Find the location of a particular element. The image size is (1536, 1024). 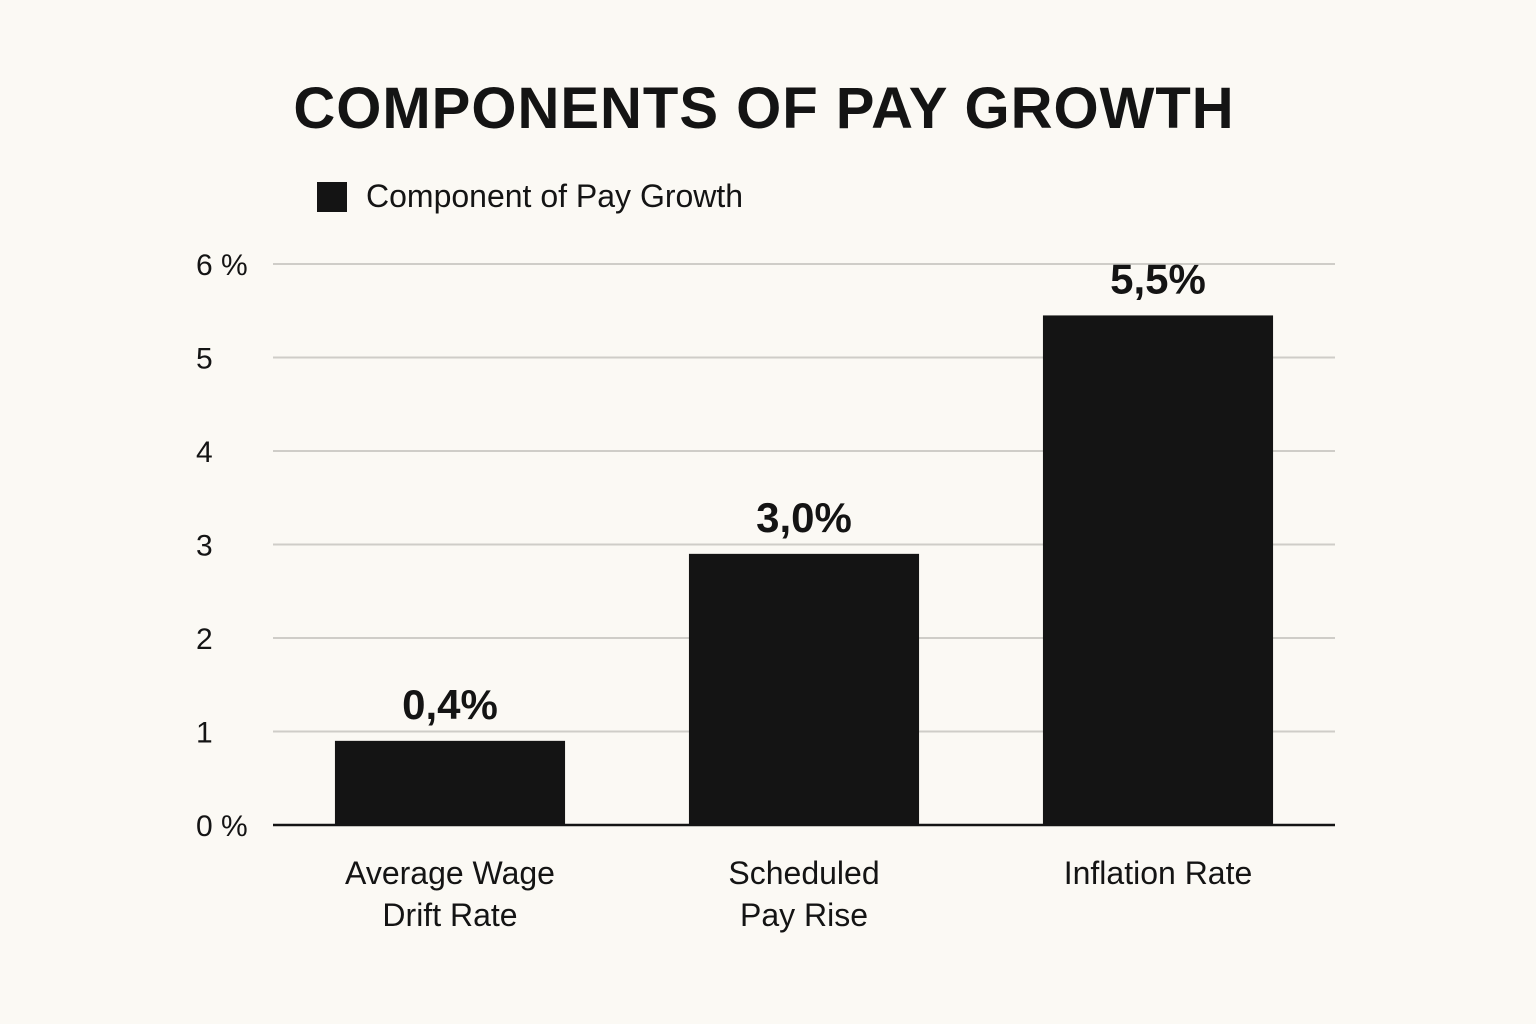

x-category-label: Scheduled Pay Rise is located at coordinates (803, 894).